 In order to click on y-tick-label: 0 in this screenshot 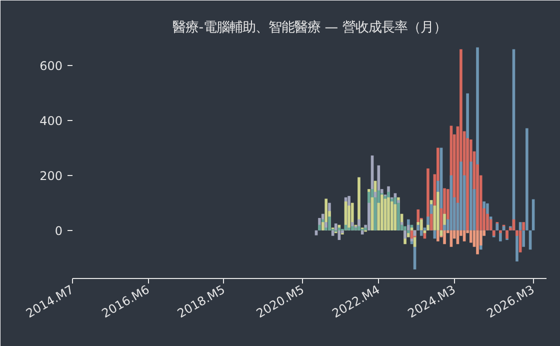, I will do `click(58, 231)`.